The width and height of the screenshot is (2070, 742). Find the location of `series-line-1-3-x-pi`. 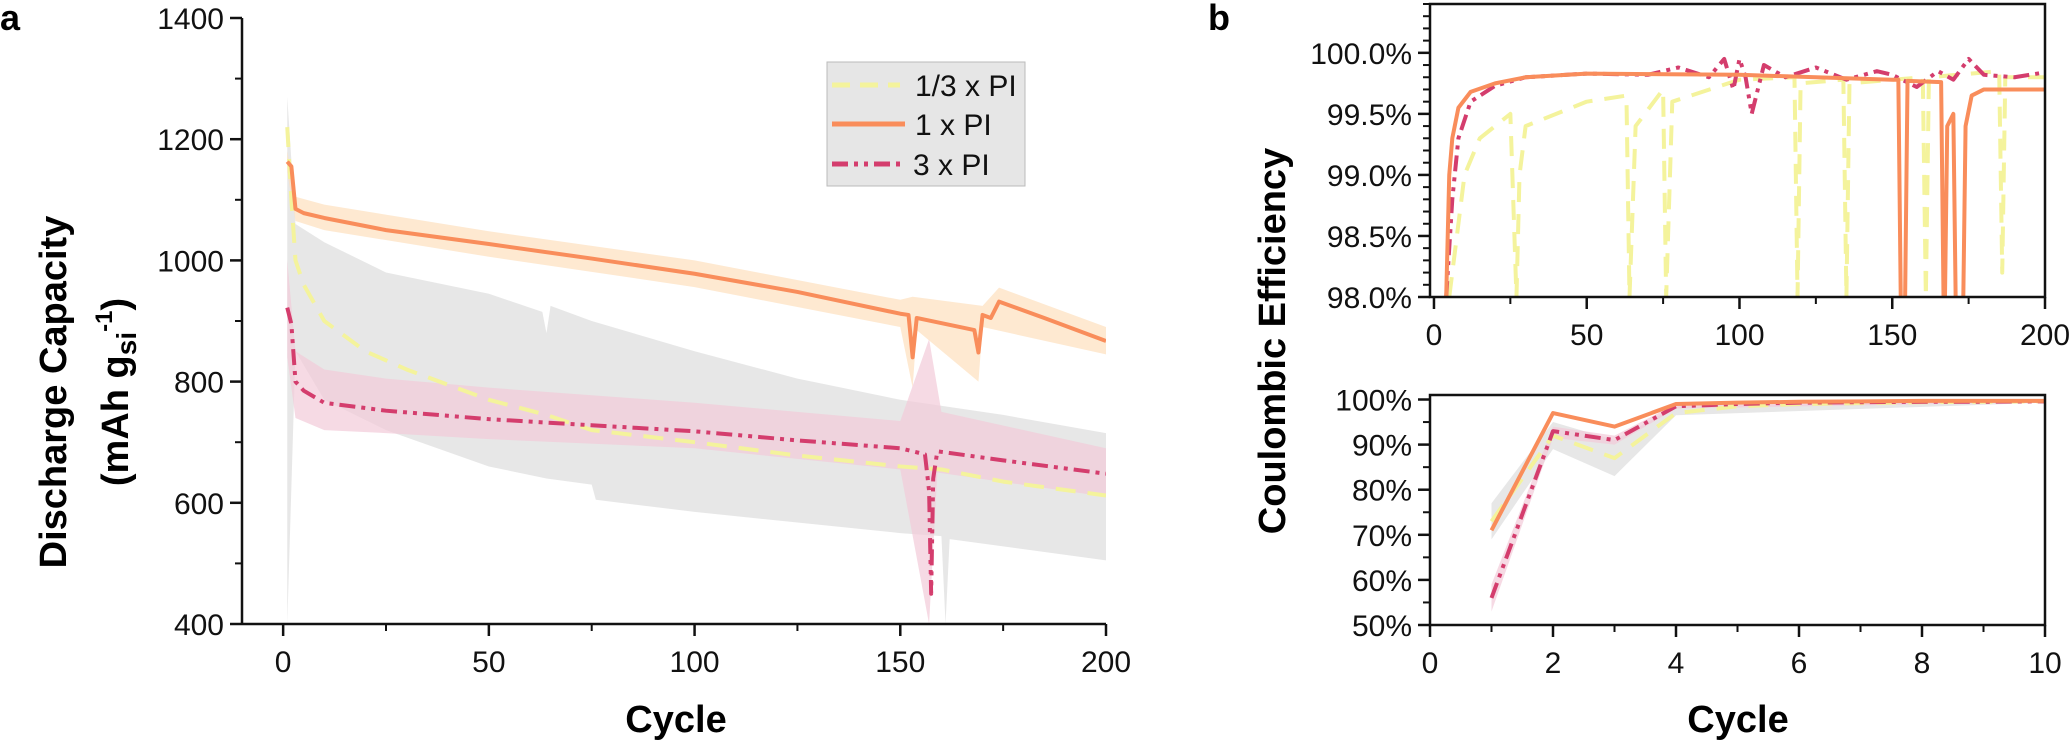

series-line-1-3-x-pi is located at coordinates (1746, 183).